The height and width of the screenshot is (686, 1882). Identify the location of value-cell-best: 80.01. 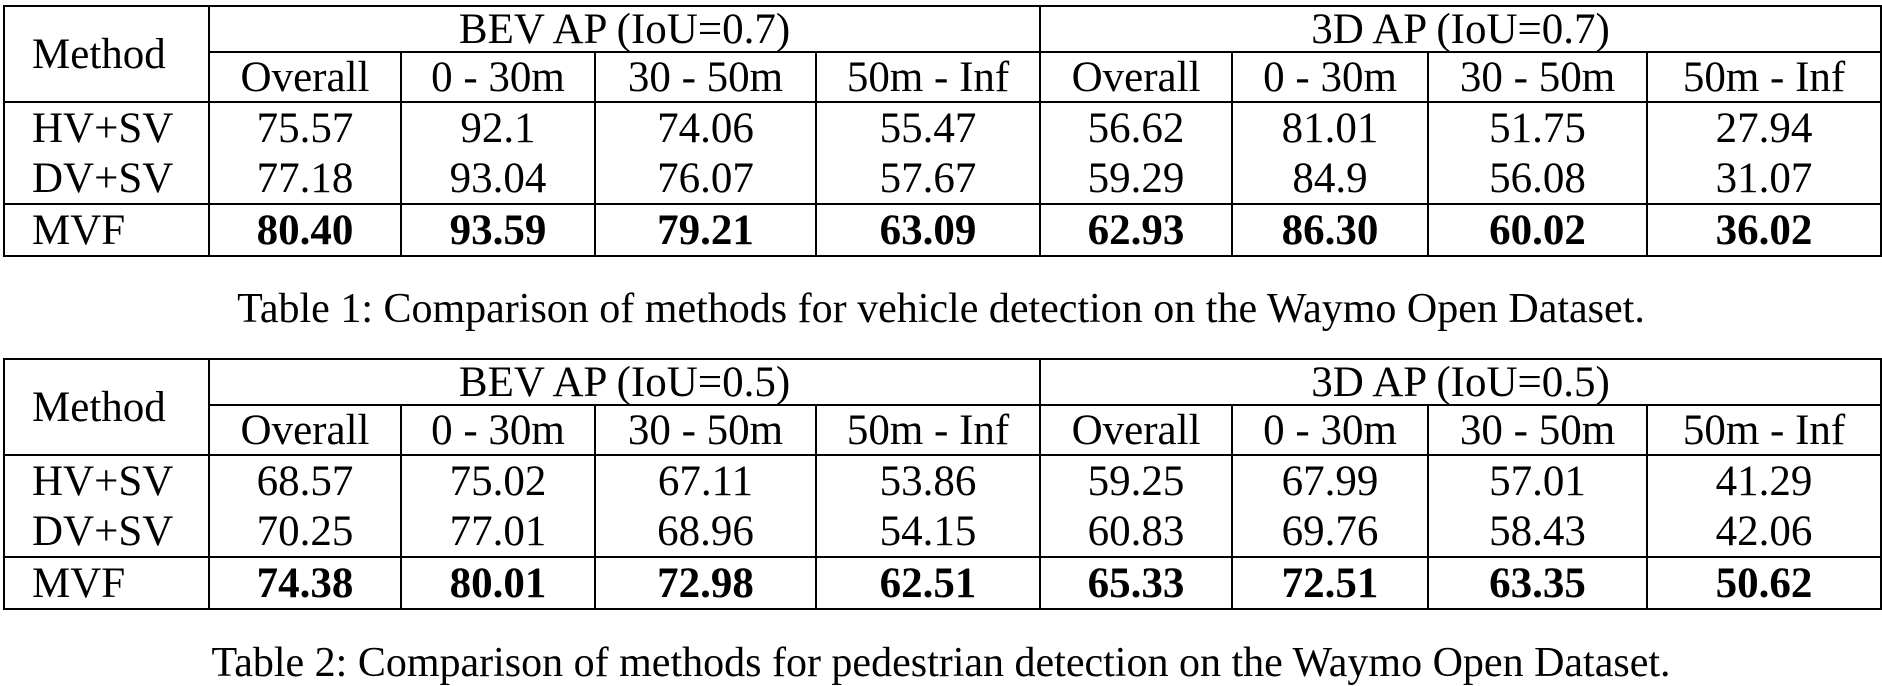
(498, 583).